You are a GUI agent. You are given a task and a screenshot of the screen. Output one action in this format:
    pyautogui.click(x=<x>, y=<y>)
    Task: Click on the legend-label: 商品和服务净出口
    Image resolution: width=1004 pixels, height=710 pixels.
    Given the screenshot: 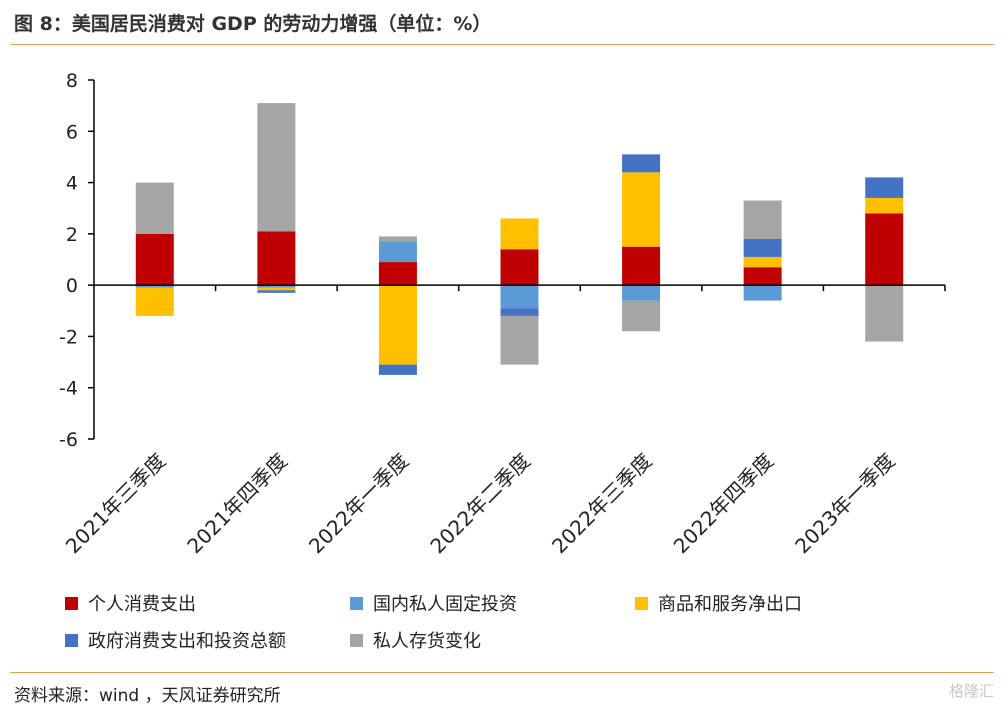 What is the action you would take?
    pyautogui.click(x=730, y=604)
    